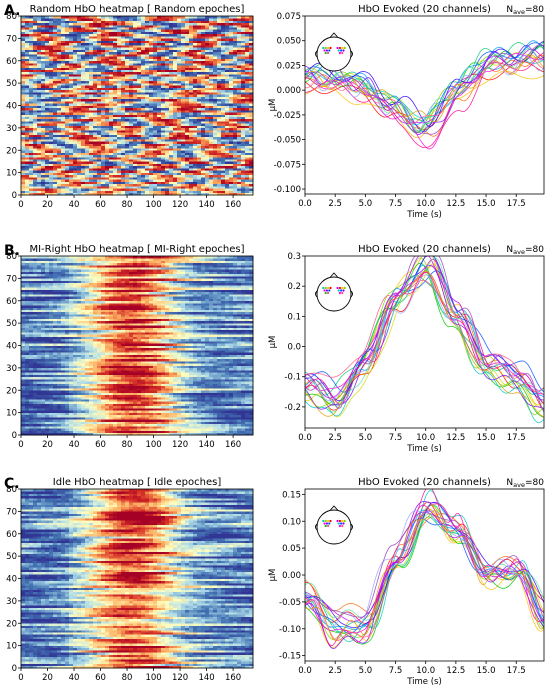 The width and height of the screenshot is (550, 695). Describe the element at coordinates (366, 204) in the screenshot. I see `x-tick-label: 5.0` at that location.